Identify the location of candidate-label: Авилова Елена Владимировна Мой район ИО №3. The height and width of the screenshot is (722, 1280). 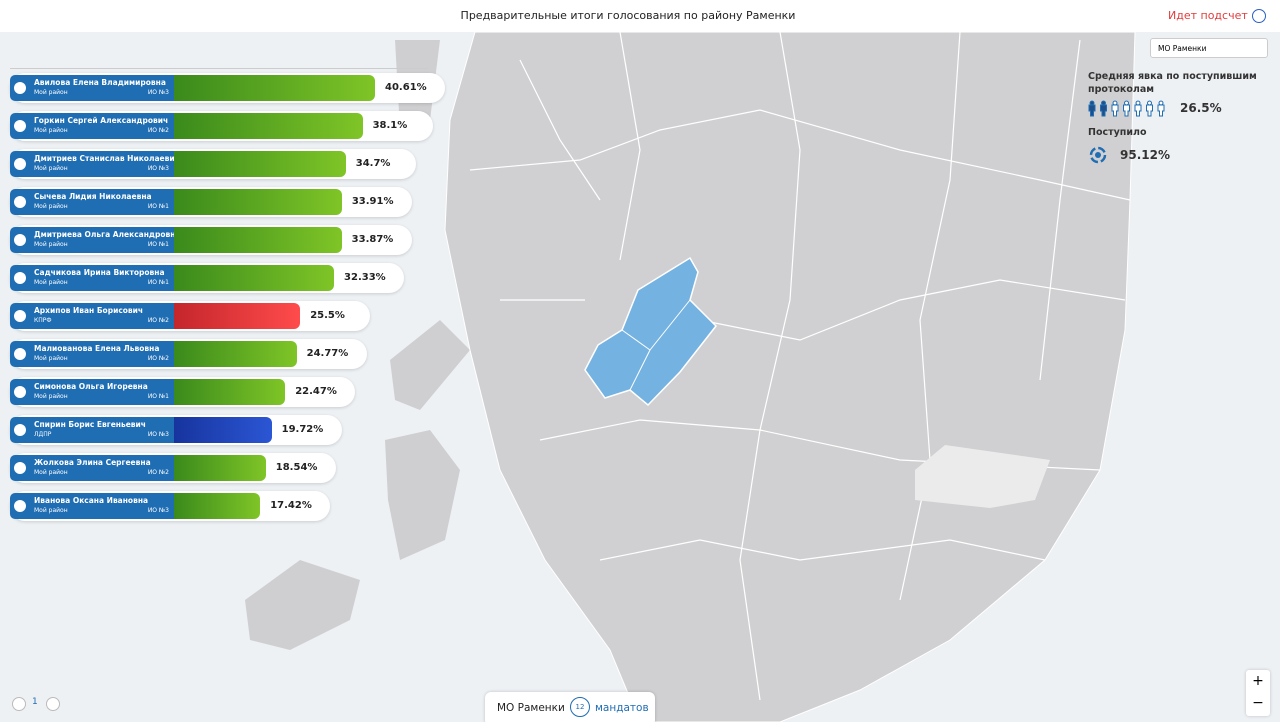
(92, 88).